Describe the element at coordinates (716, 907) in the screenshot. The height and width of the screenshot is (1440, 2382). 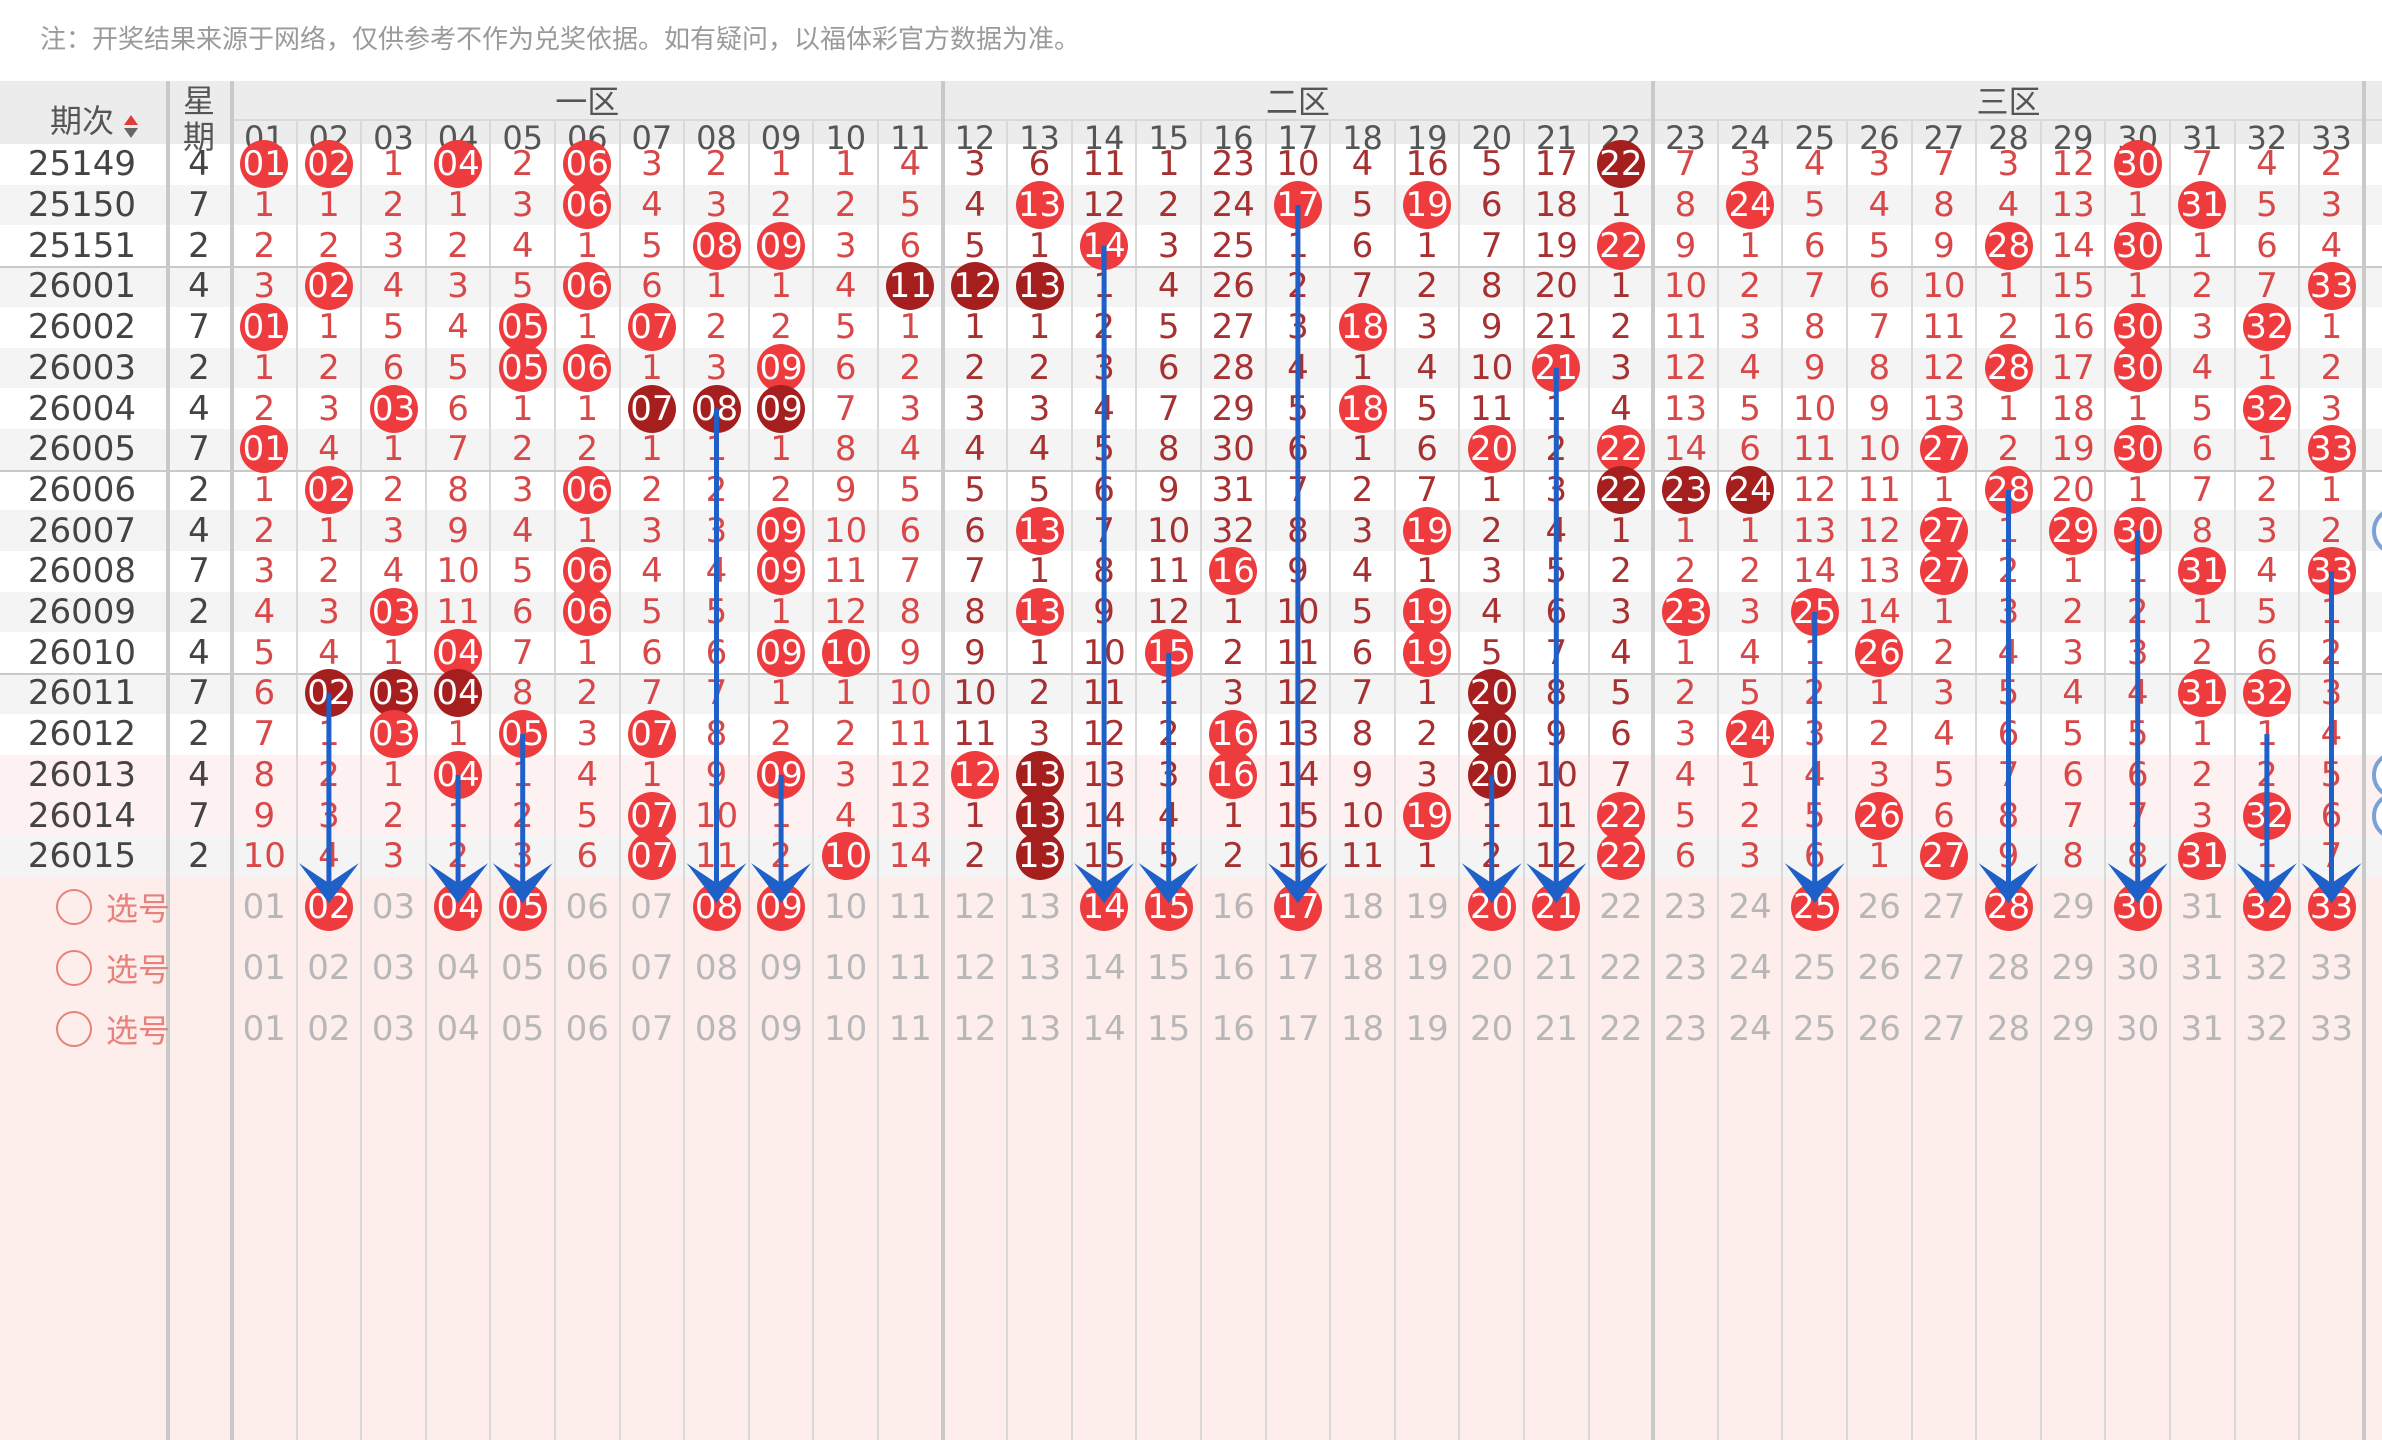
I see `selected-ball-08: 08` at that location.